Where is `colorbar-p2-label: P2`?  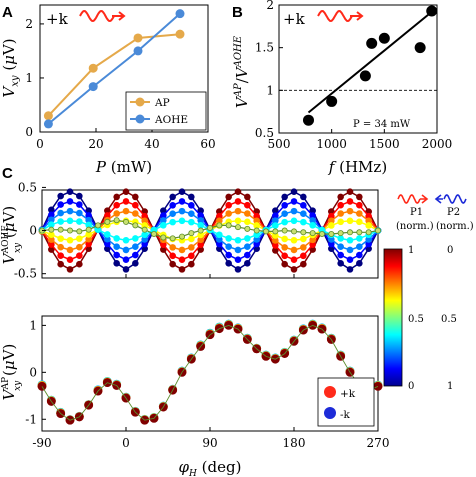
colorbar-p2-label: P2 is located at coordinates (453, 212).